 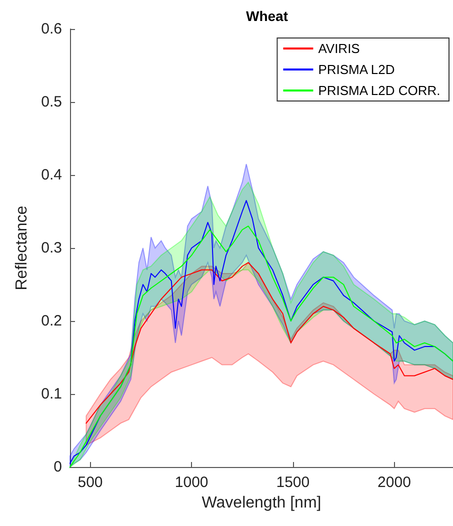 I want to click on y-tick-label: 0.4, so click(x=51, y=175).